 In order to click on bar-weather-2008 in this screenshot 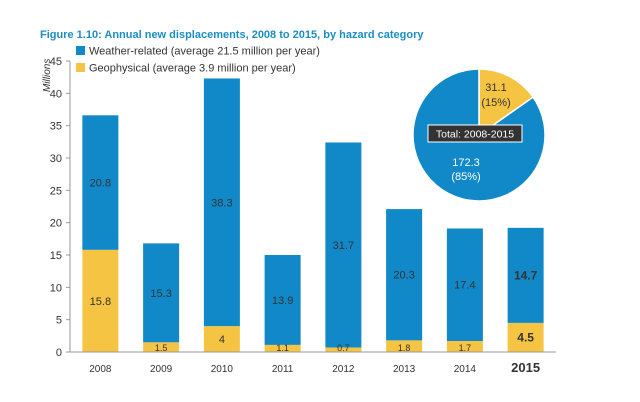, I will do `click(100, 182)`.